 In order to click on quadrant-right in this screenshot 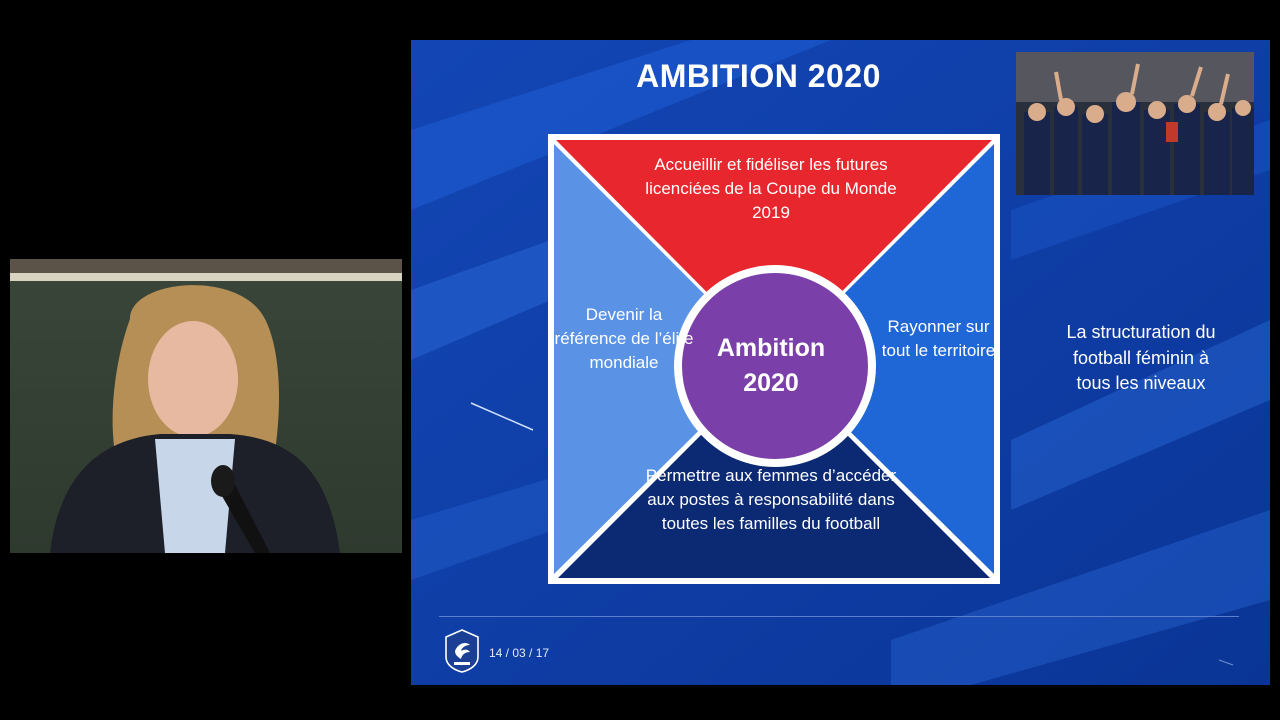, I will do `click(886, 359)`.